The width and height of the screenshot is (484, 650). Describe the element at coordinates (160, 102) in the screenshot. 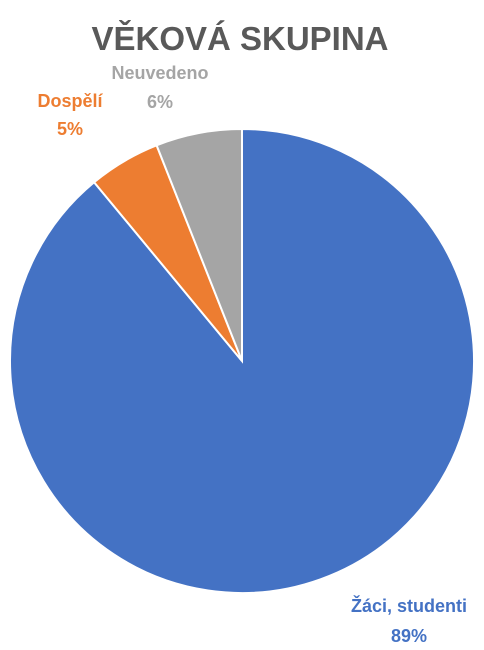

I see `slice-value-label: 6%` at that location.